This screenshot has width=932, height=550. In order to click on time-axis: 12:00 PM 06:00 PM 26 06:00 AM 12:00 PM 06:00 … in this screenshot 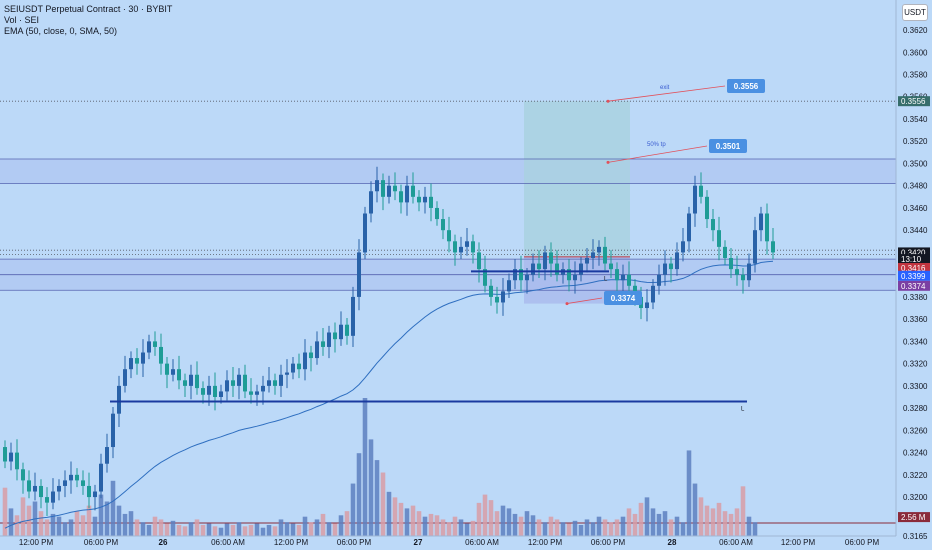, I will do `click(449, 542)`.